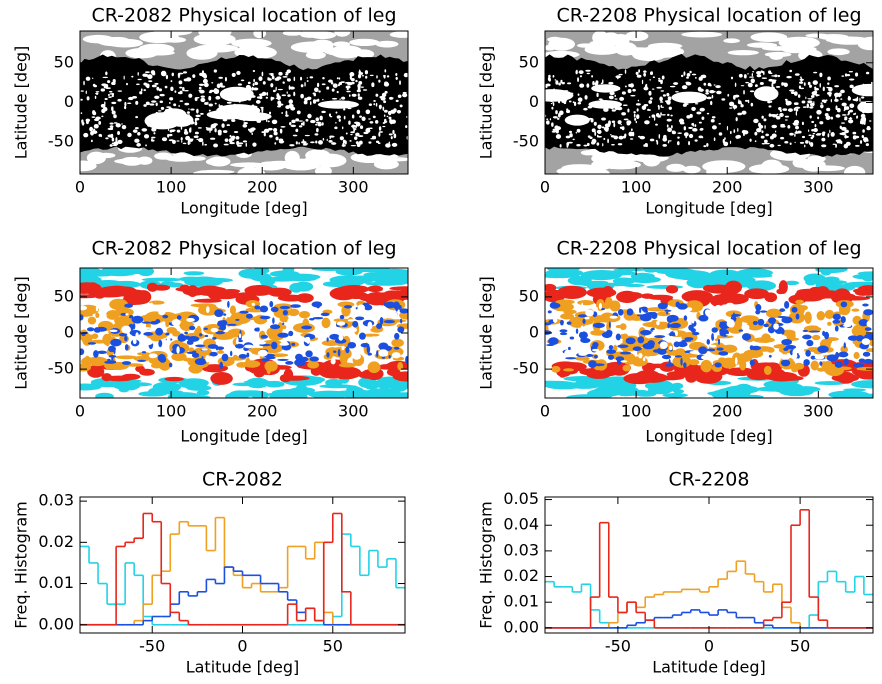  What do you see at coordinates (91, 387) in the screenshot?
I see `cyan-region` at bounding box center [91, 387].